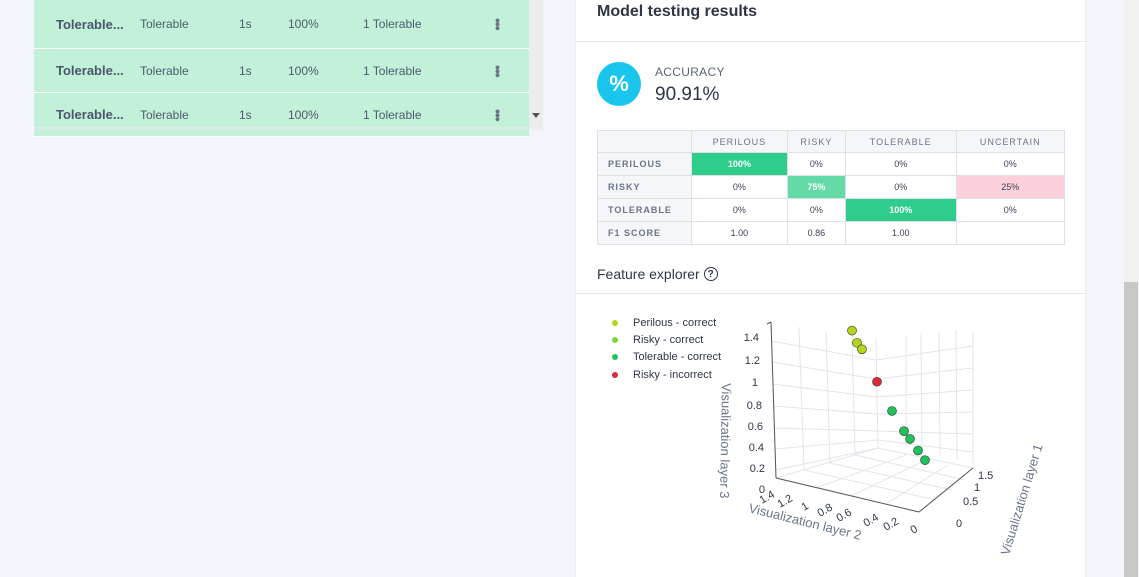  Describe the element at coordinates (816, 141) in the screenshot. I see `confusion-col-header: RISKY` at that location.